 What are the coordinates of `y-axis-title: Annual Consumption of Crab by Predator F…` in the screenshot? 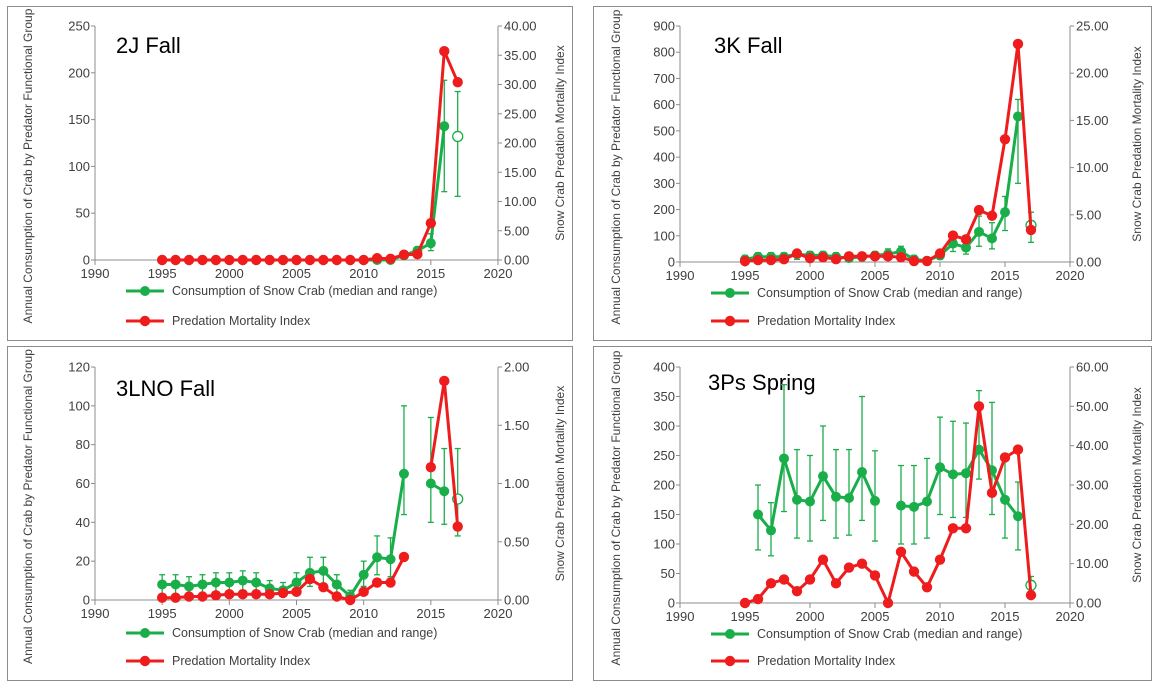 It's located at (28, 505).